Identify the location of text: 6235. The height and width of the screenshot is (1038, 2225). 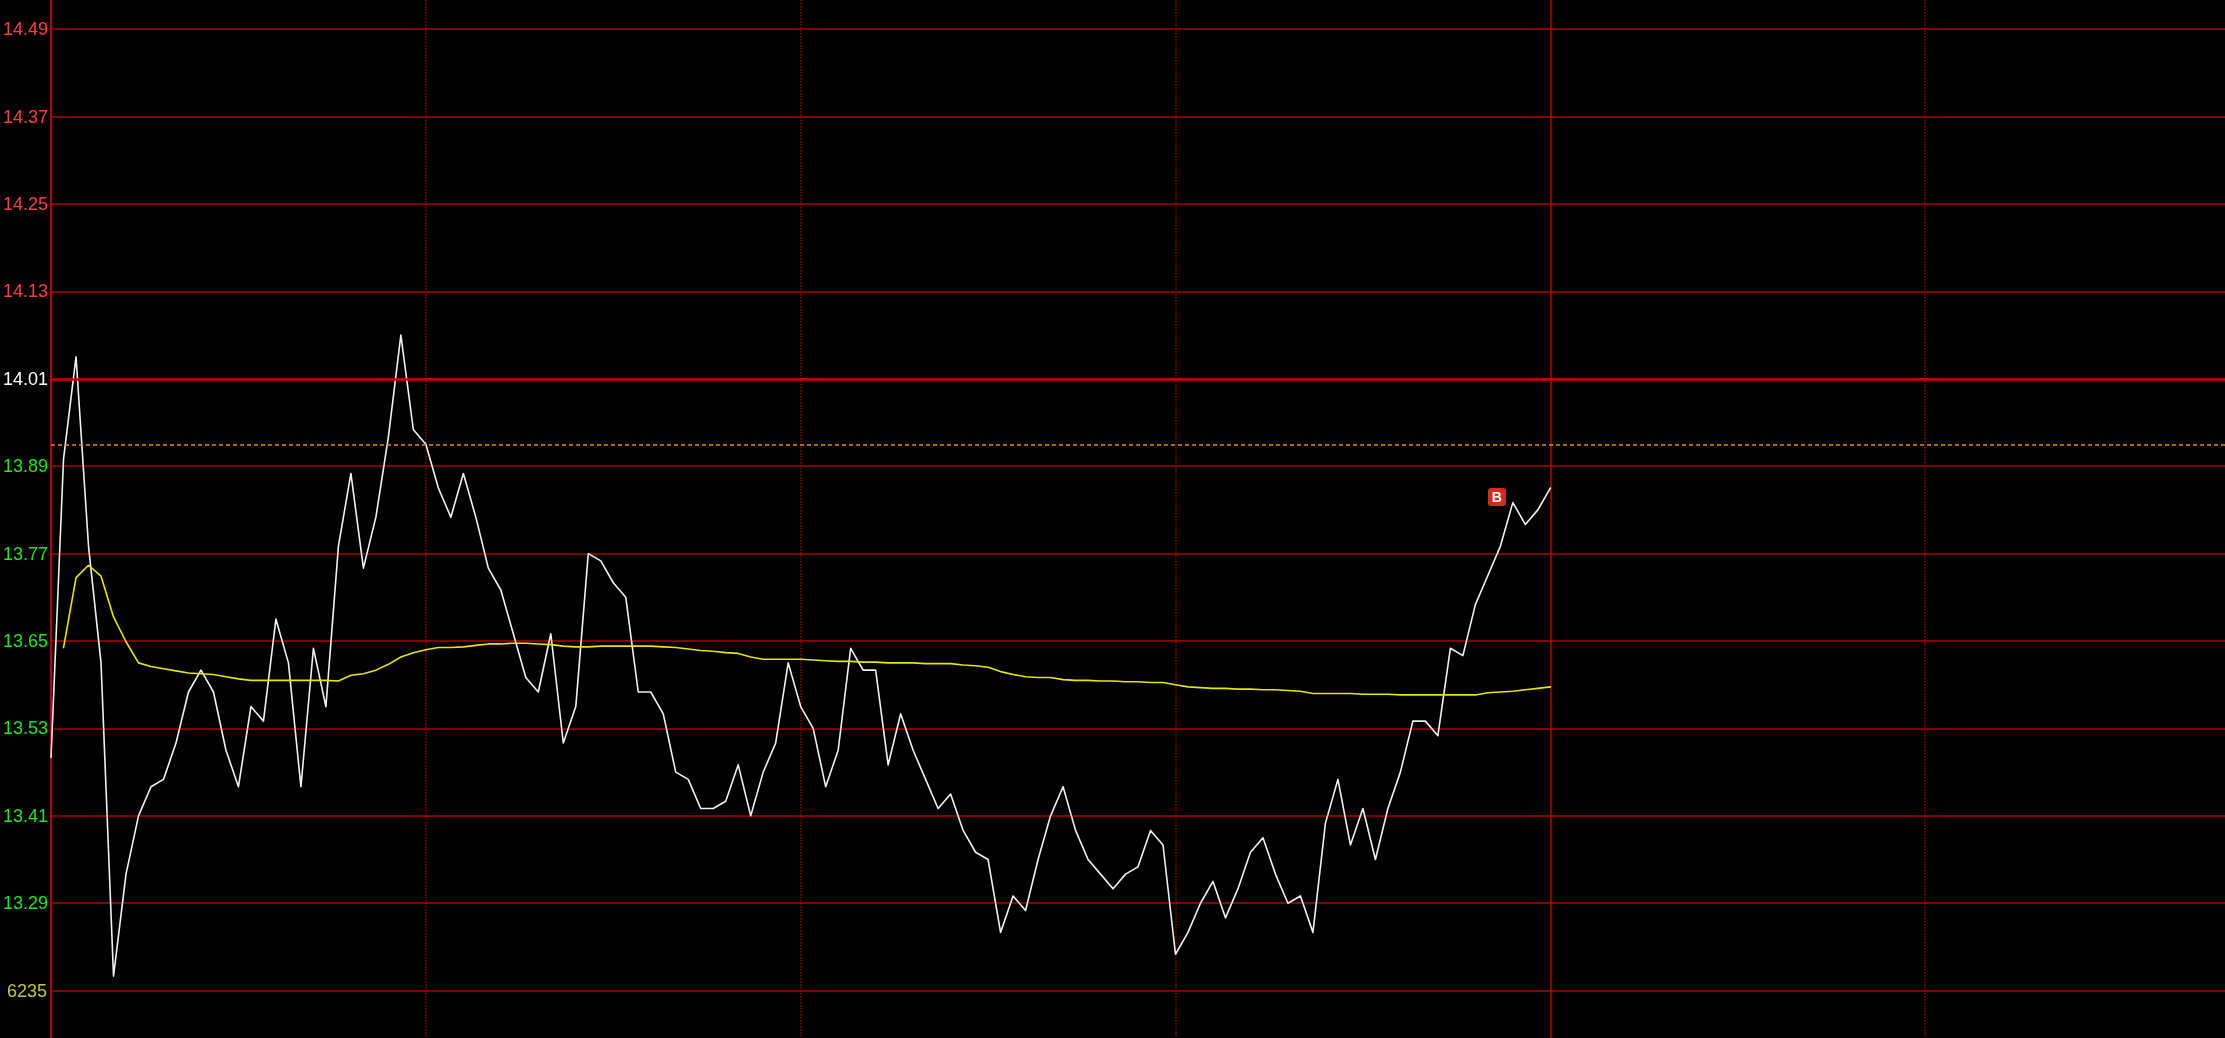
(26, 990).